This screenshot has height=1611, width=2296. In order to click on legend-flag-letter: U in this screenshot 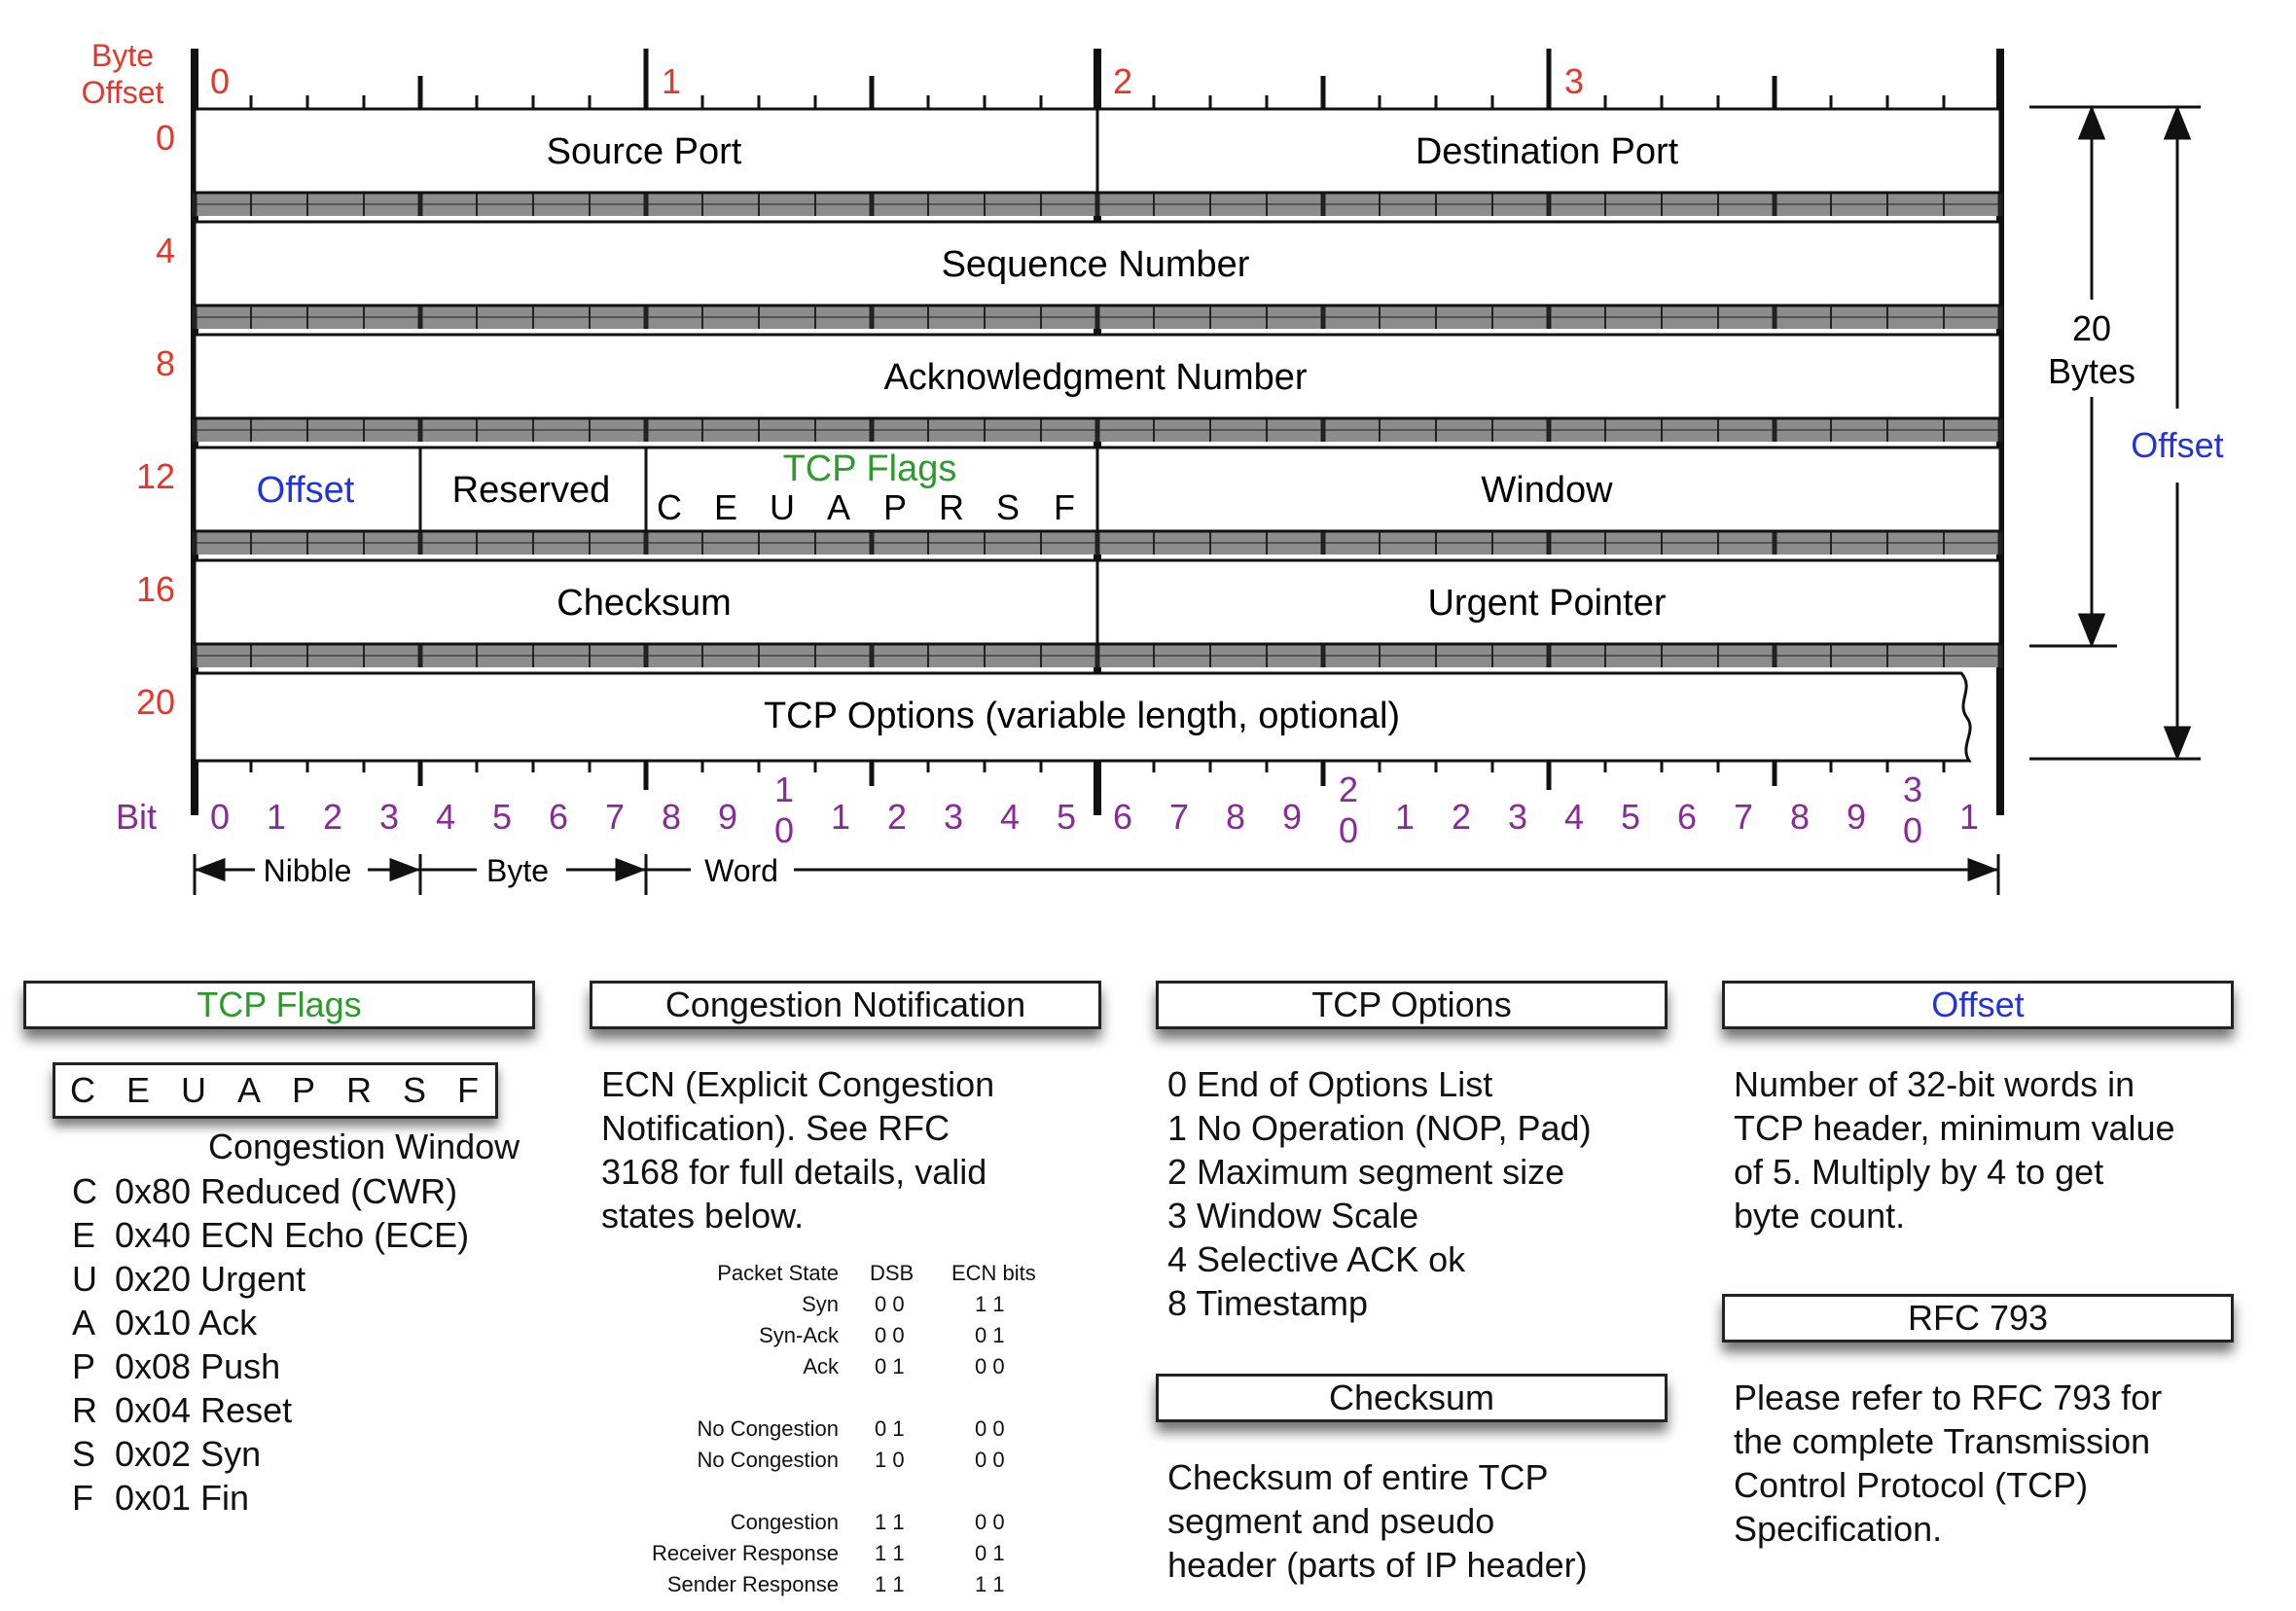, I will do `click(84, 1279)`.